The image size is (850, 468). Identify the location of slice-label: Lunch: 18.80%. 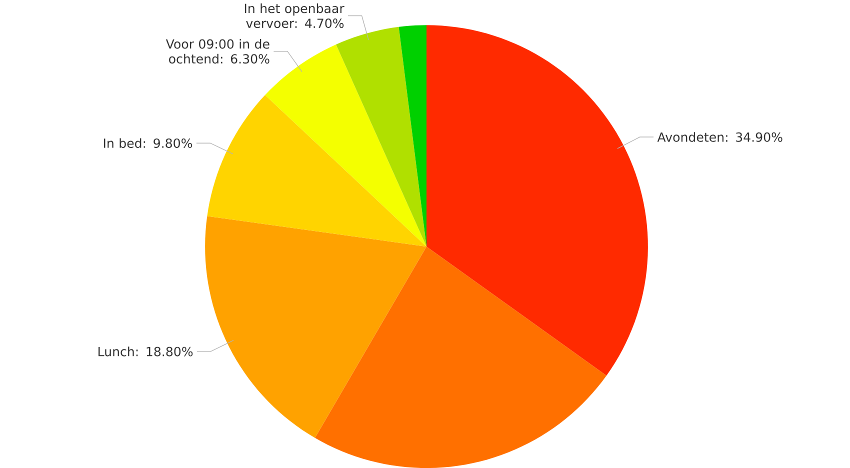
(145, 351).